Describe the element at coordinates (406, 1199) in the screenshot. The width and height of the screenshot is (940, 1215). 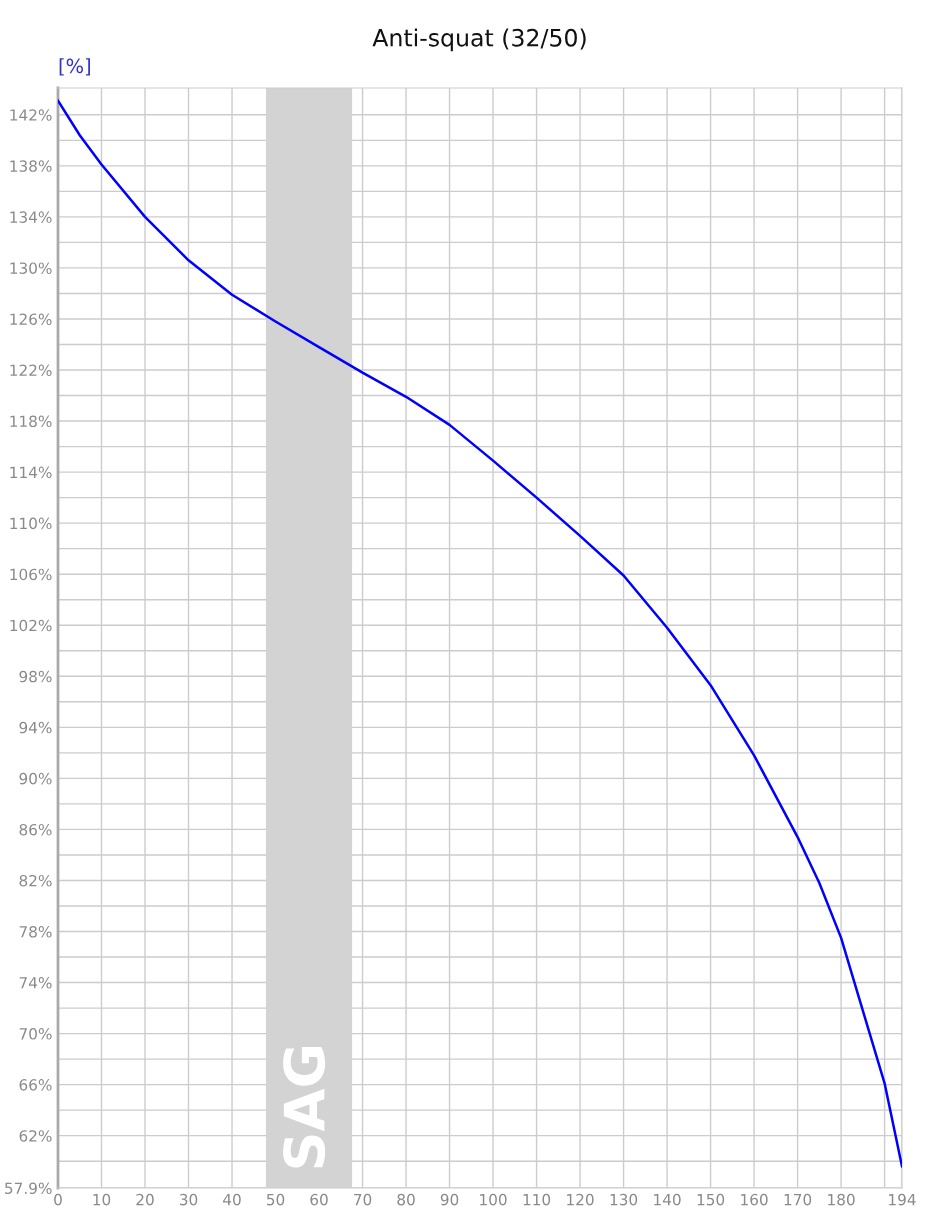
I see `x-tick-label: 80` at that location.